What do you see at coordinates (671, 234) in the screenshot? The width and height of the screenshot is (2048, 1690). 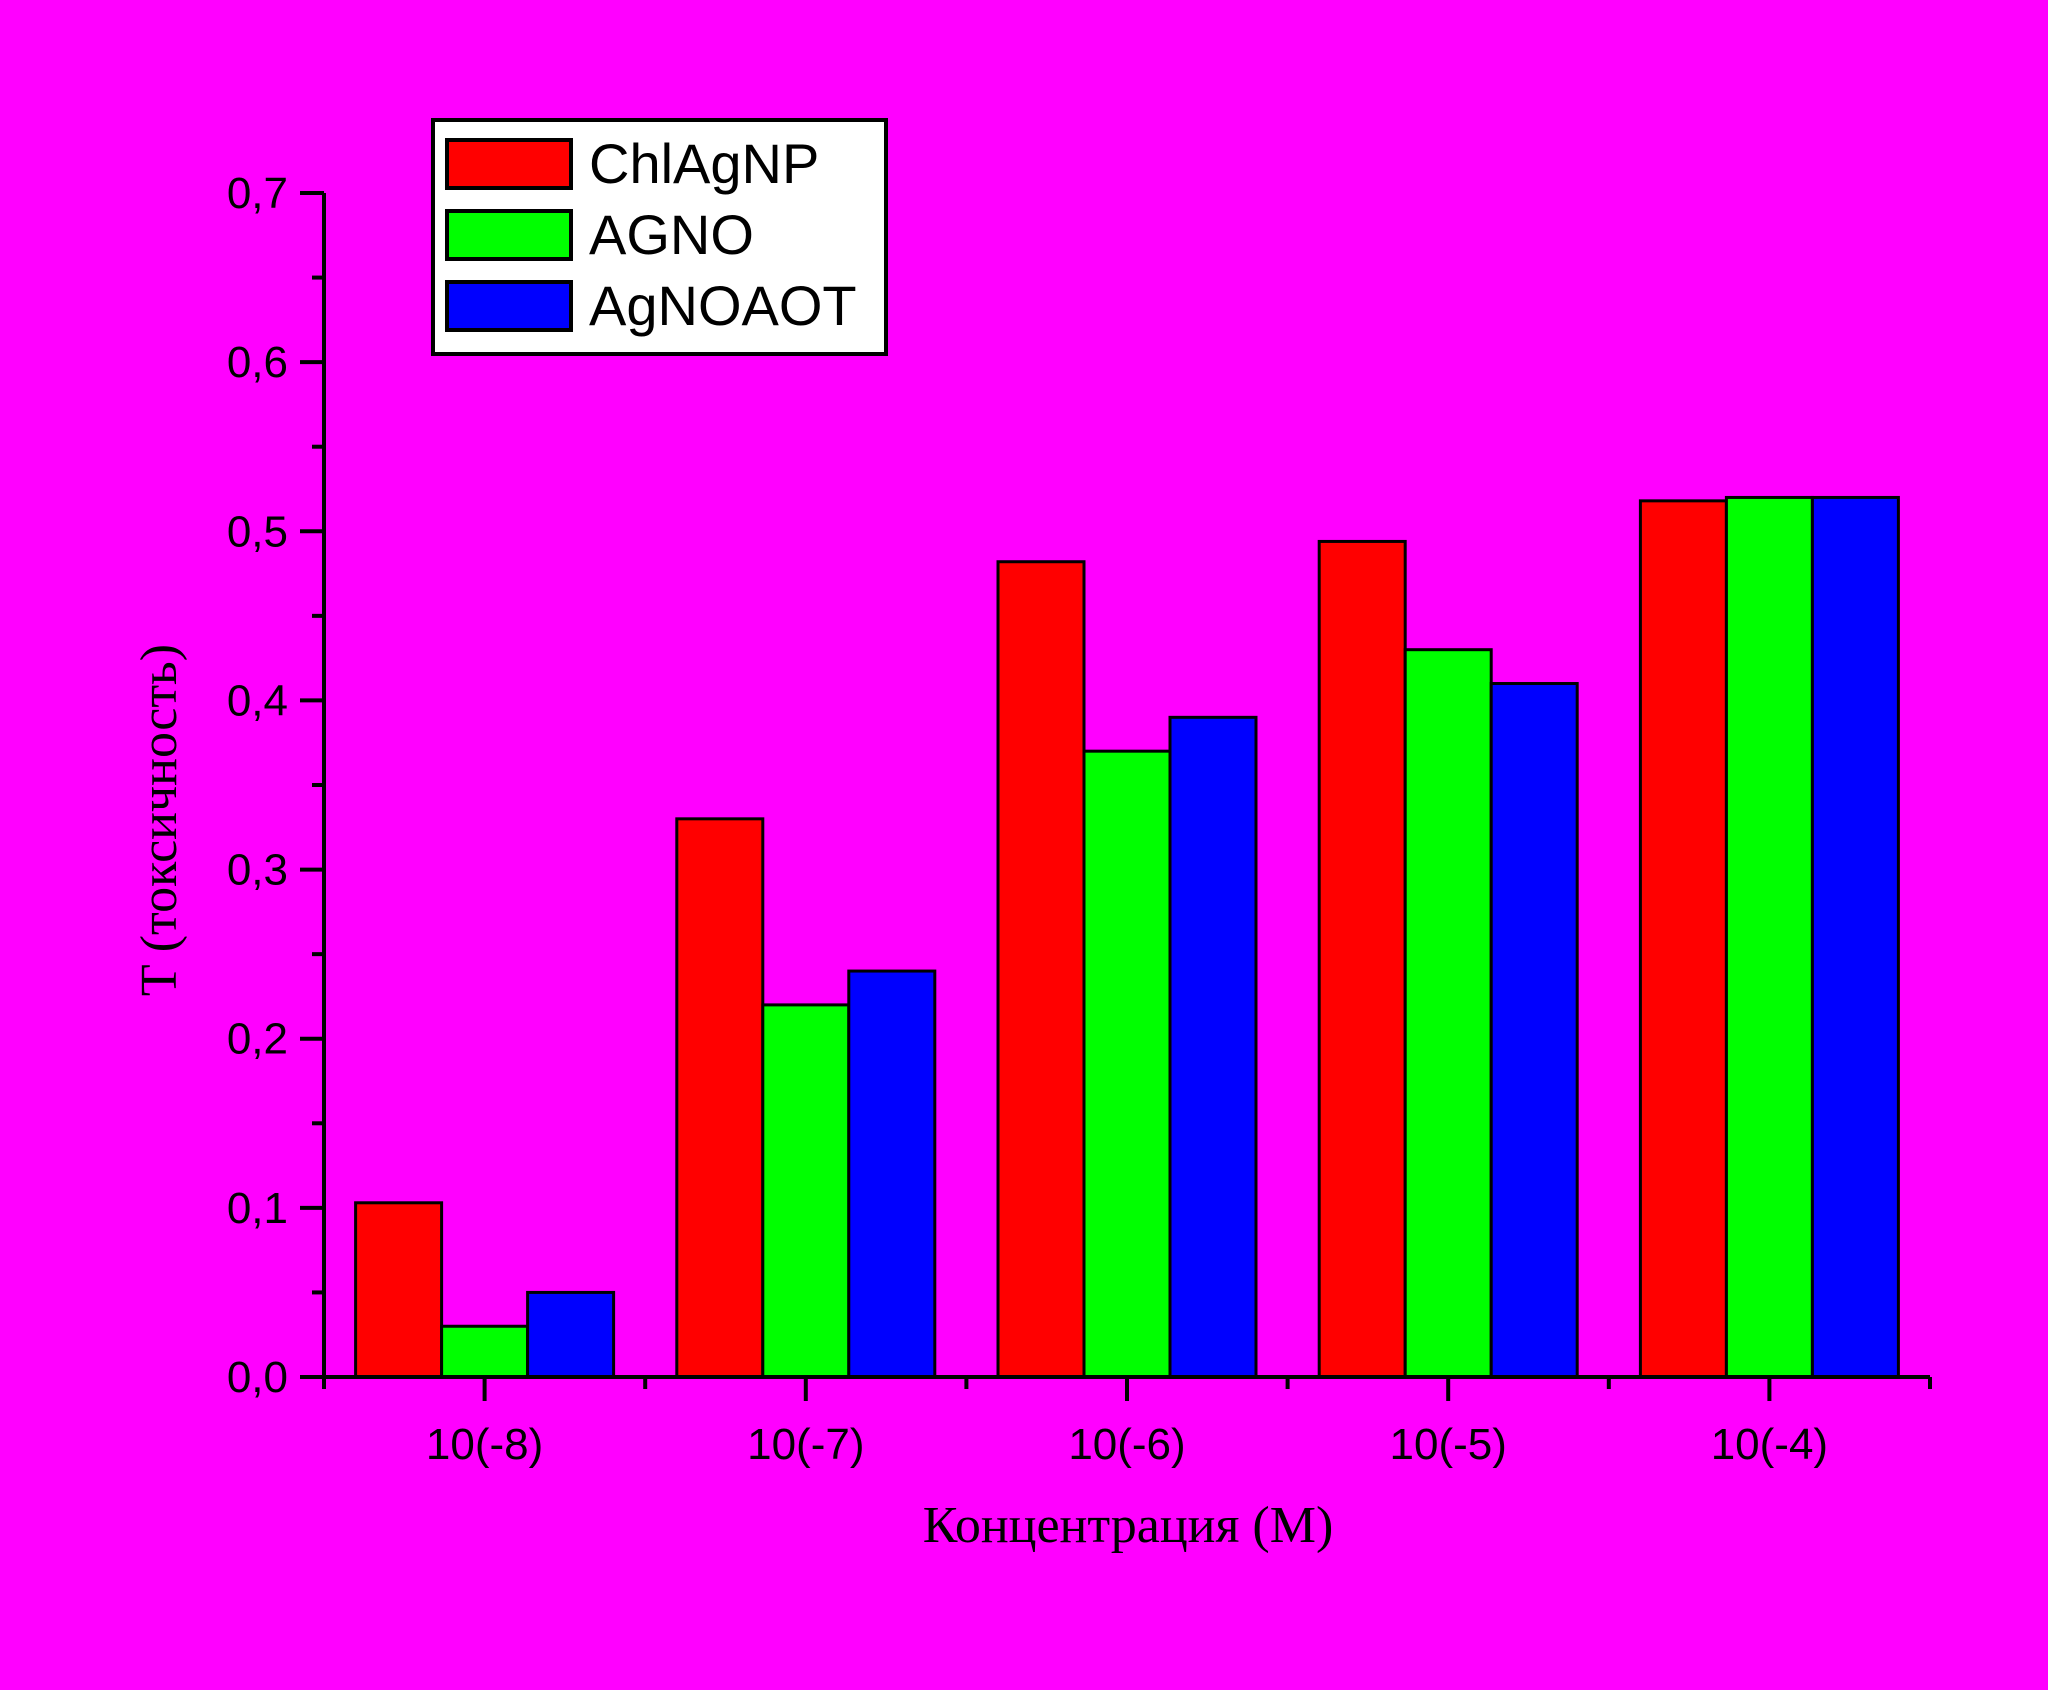 I see `legend-label-agno: AGNO` at bounding box center [671, 234].